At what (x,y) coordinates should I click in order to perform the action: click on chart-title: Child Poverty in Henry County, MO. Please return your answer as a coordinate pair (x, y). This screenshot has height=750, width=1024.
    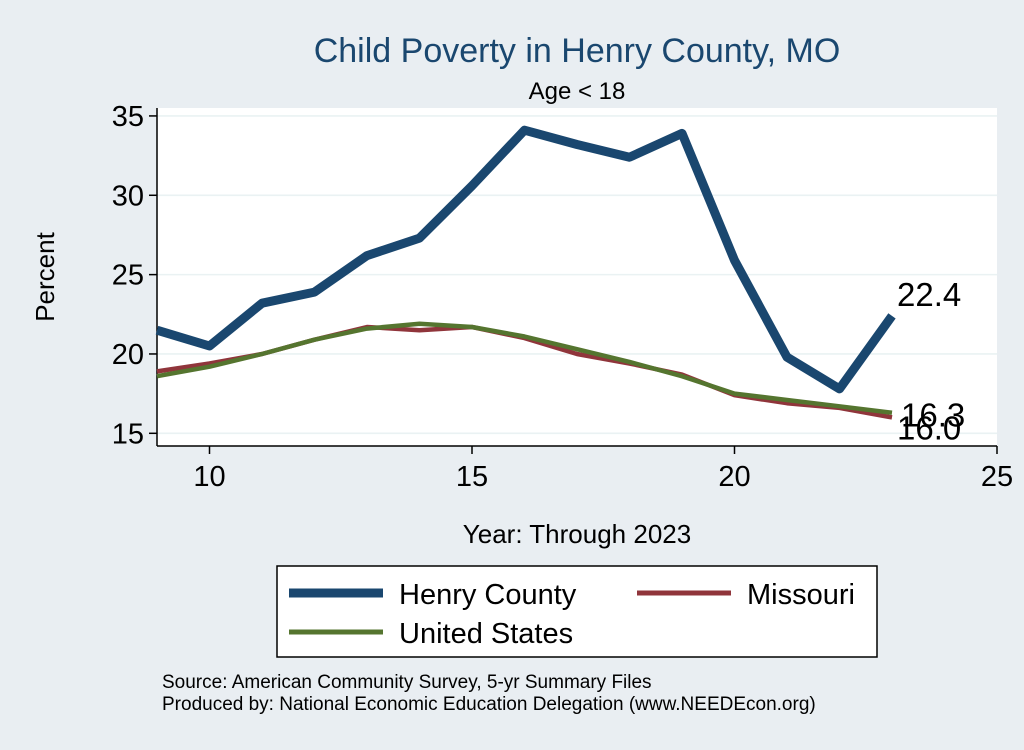
    Looking at the image, I should click on (577, 51).